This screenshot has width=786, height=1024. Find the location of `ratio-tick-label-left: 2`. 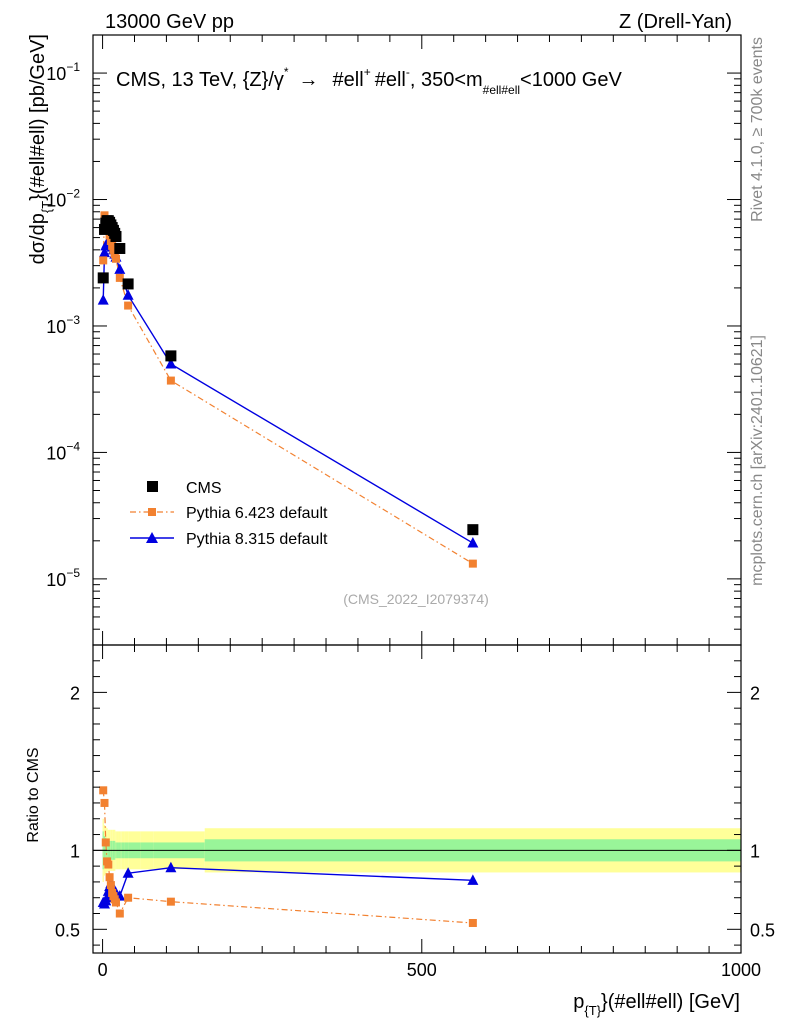

ratio-tick-label-left: 2 is located at coordinates (75, 693).